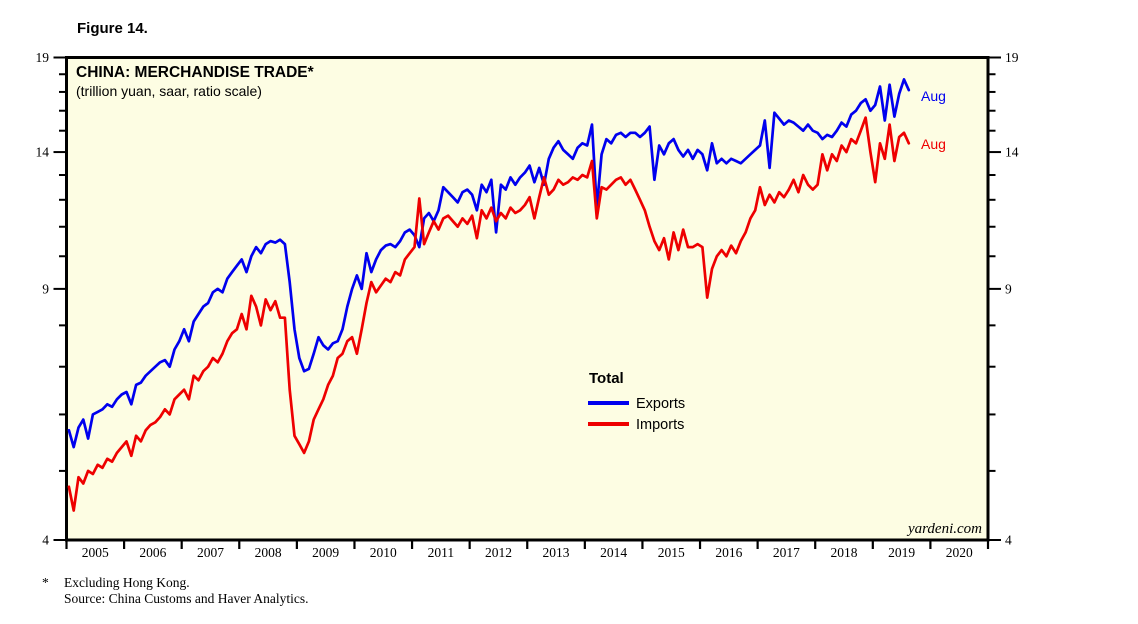 The image size is (1138, 624). What do you see at coordinates (127, 582) in the screenshot?
I see `footnote-line1: Excluding Hong Kong.` at bounding box center [127, 582].